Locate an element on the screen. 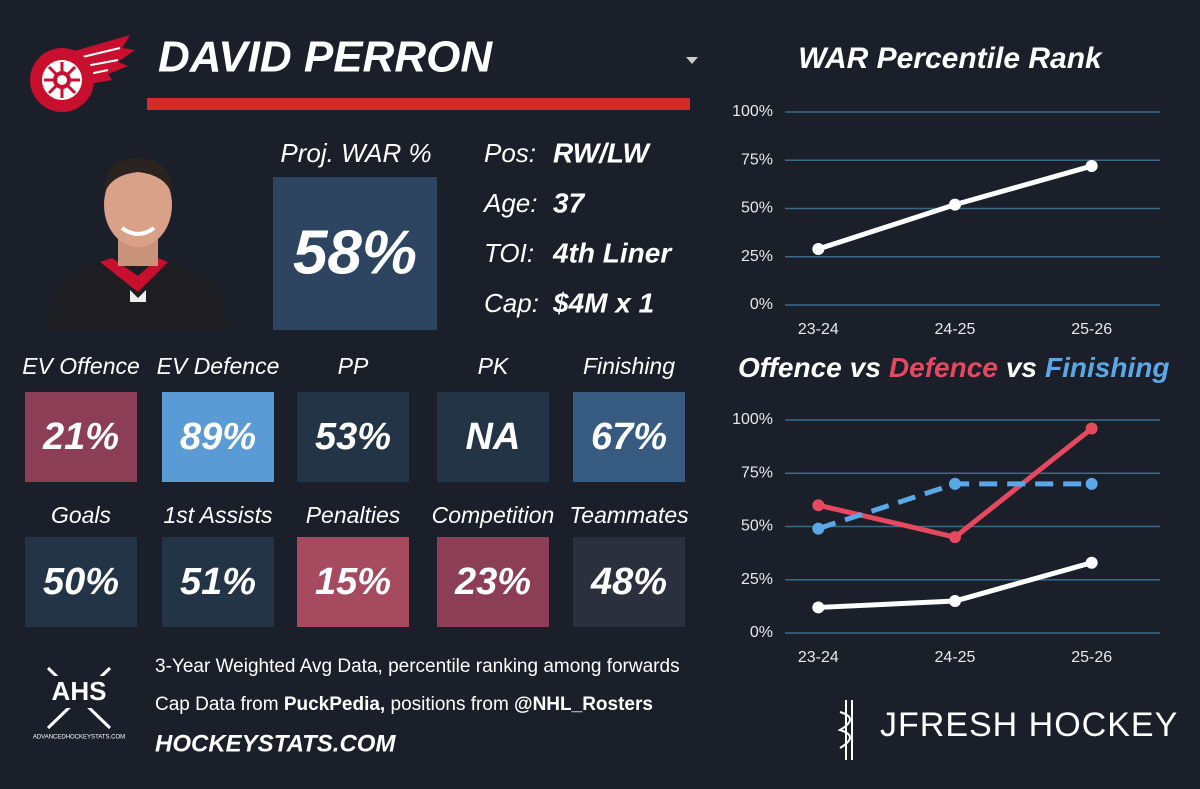  tile-value: 48% is located at coordinates (628, 582).